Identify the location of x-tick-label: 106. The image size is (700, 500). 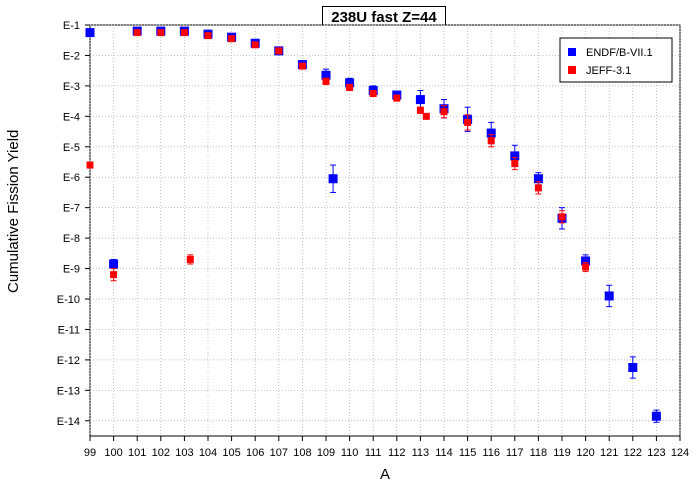
(255, 453).